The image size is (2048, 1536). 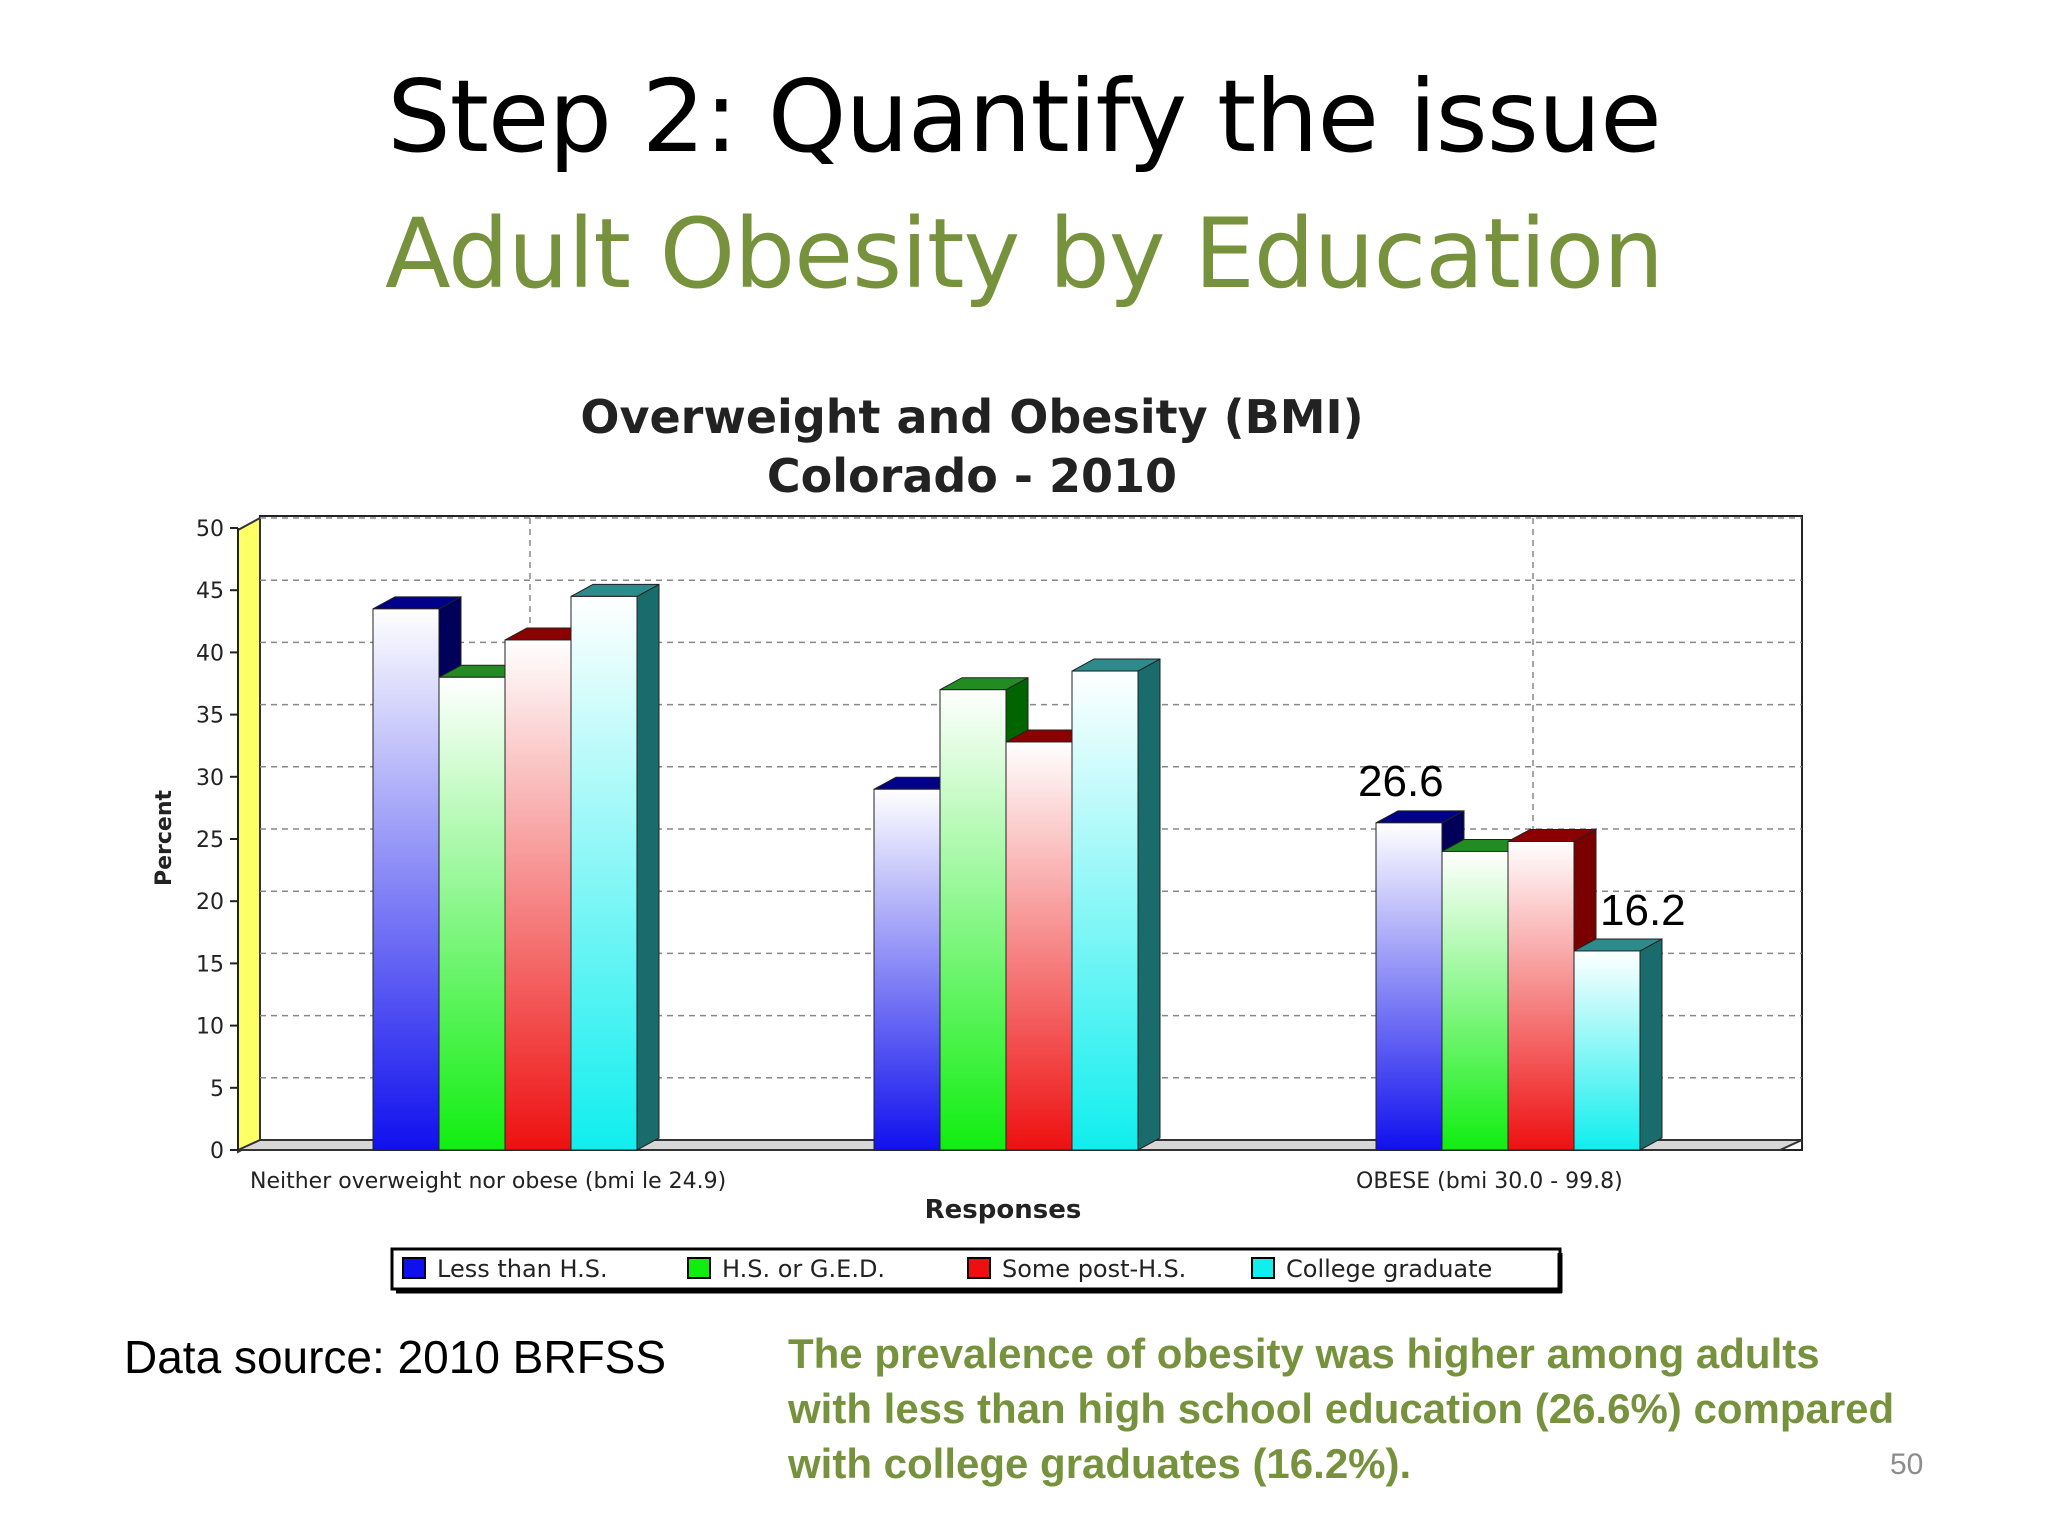 I want to click on annotation-college-graduate: 16.2, so click(x=1643, y=910).